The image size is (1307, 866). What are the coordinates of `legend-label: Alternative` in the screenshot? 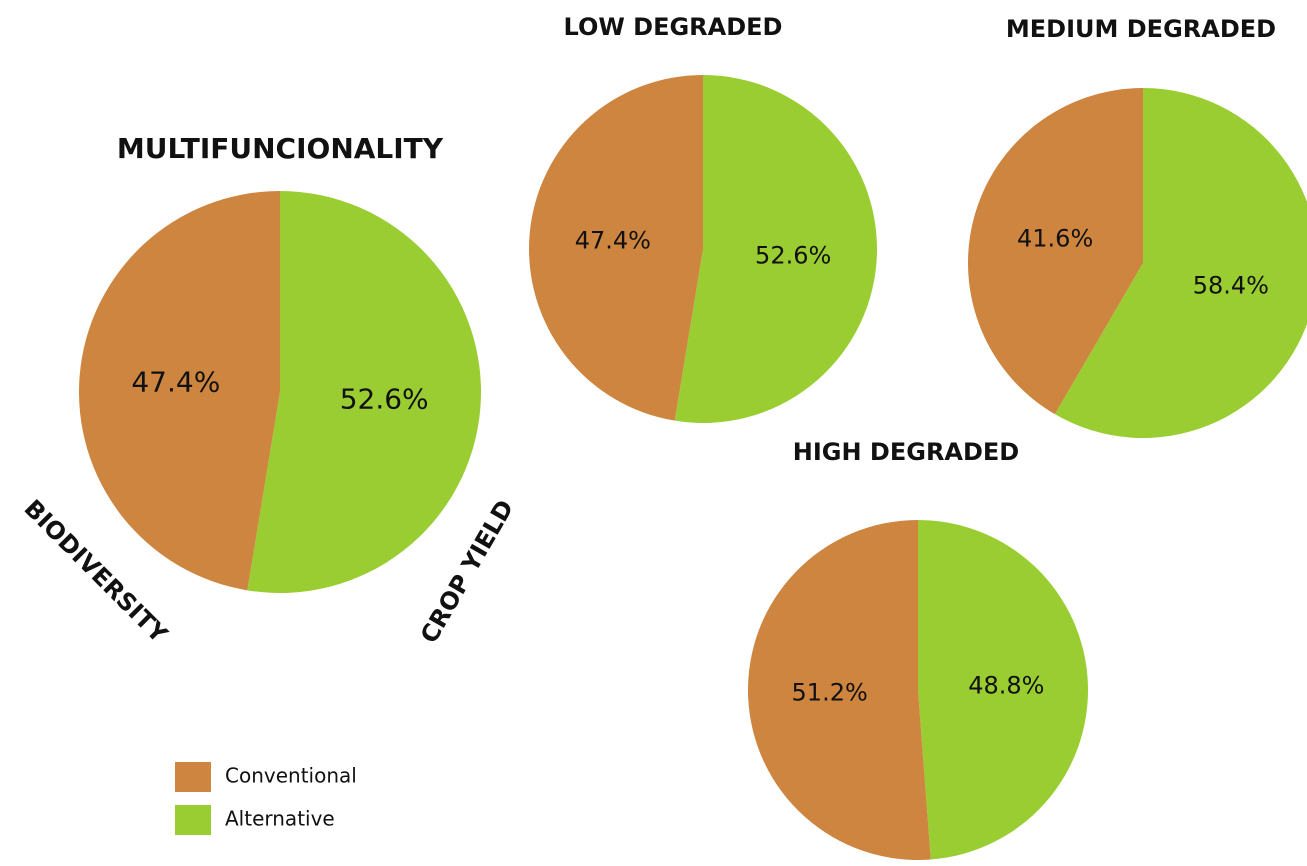 It's located at (280, 819).